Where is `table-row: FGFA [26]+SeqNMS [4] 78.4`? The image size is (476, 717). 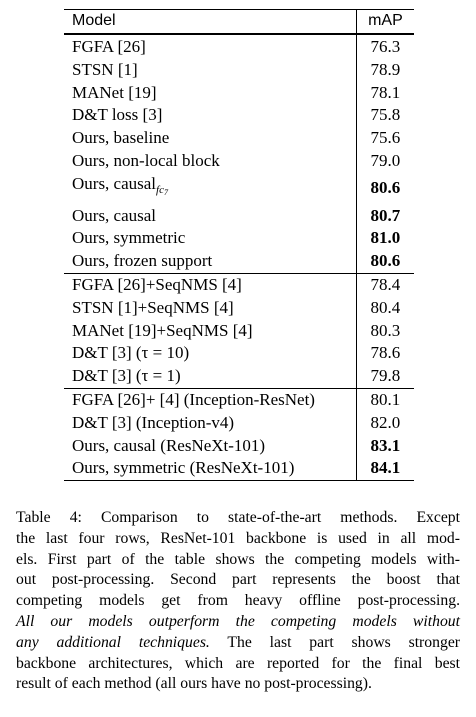 table-row: FGFA [26]+SeqNMS [4] 78.4 is located at coordinates (239, 284).